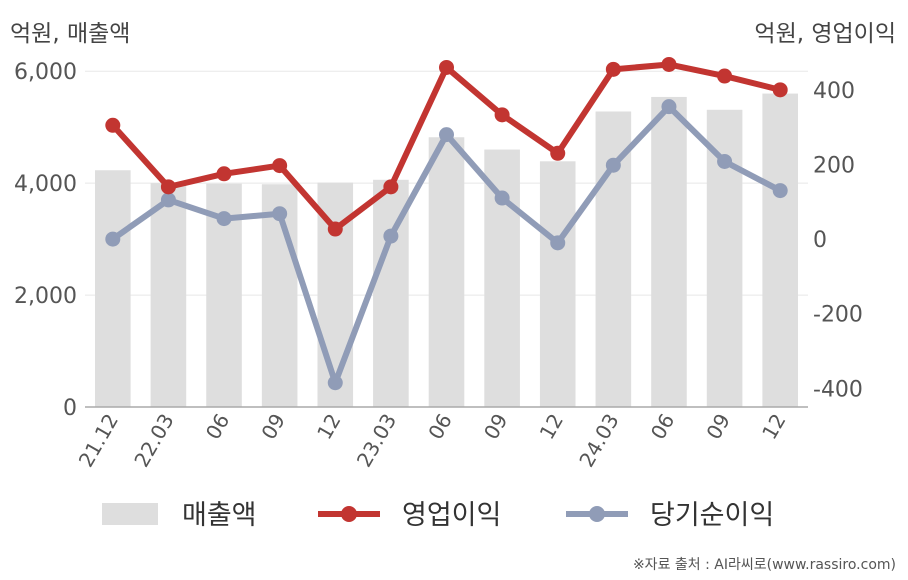  I want to click on legend-swatch-revenue, so click(130, 514).